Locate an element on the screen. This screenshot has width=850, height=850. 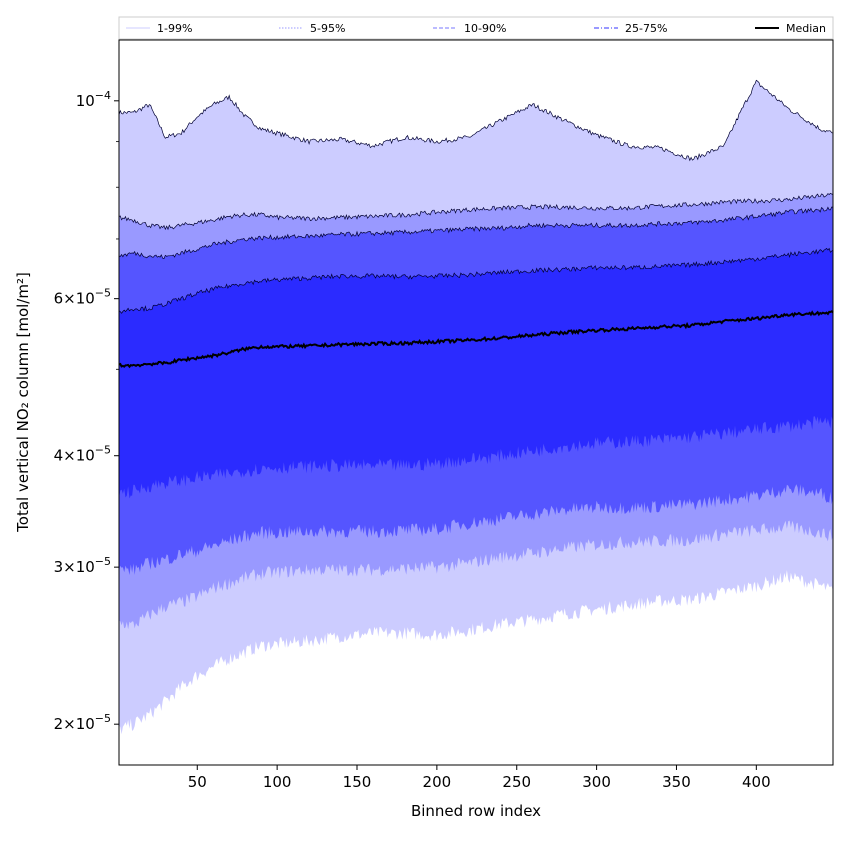
band-10-90%-upper-edge is located at coordinates (476, 233).